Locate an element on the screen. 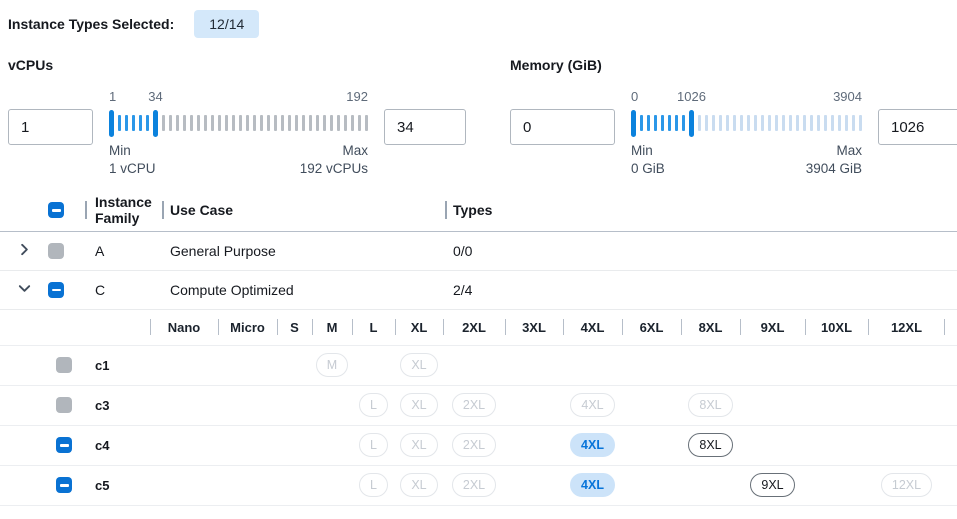 Image resolution: width=957 pixels, height=519 pixels. vcpus-minmax-labels: Min 1 vCPU Max 192 vCPUs is located at coordinates (238, 160).